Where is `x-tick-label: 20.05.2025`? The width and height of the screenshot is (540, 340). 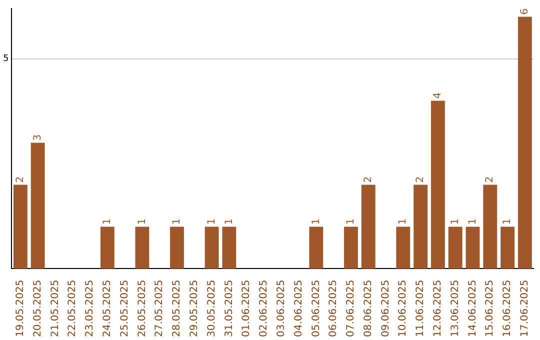 x-tick-label: 20.05.2025 is located at coordinates (38, 309).